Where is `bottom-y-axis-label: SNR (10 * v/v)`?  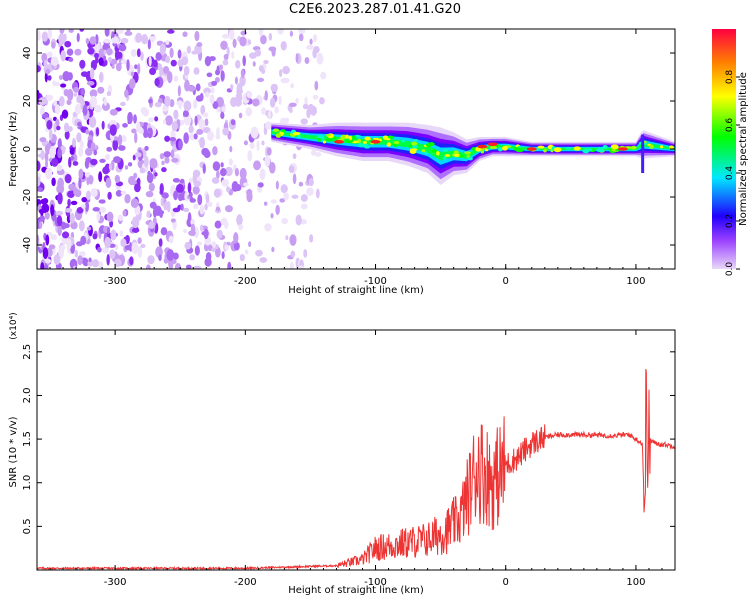
bottom-y-axis-label: SNR (10 * v/v) is located at coordinates (13, 451).